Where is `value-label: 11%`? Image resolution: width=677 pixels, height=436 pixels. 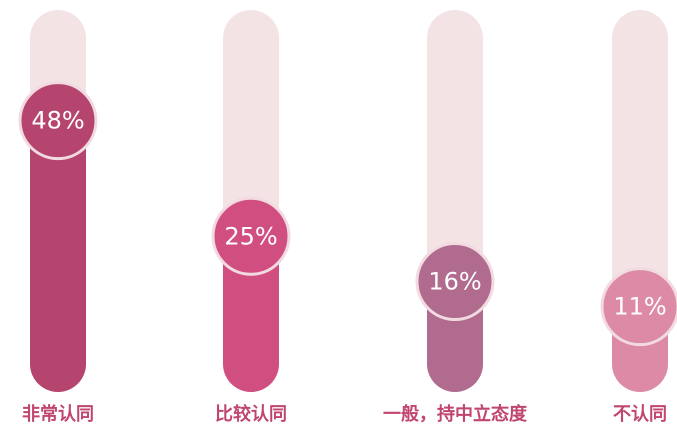 value-label: 11% is located at coordinates (639, 307).